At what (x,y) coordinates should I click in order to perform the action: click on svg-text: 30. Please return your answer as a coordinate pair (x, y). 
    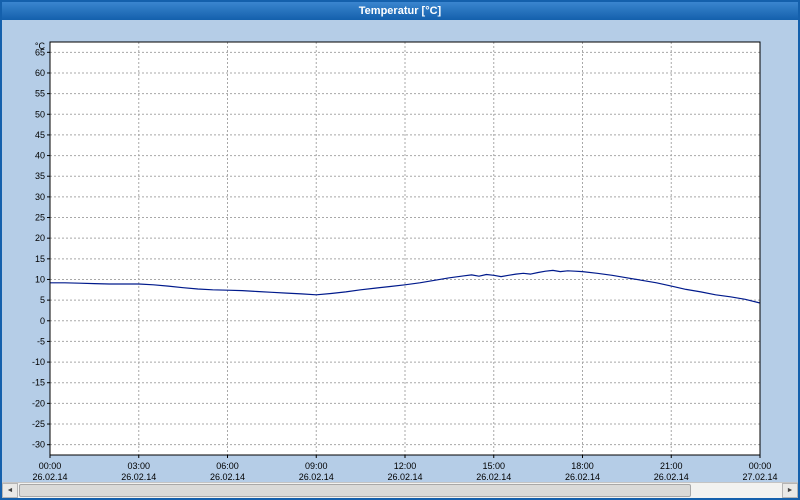
    Looking at the image, I should click on (40, 197).